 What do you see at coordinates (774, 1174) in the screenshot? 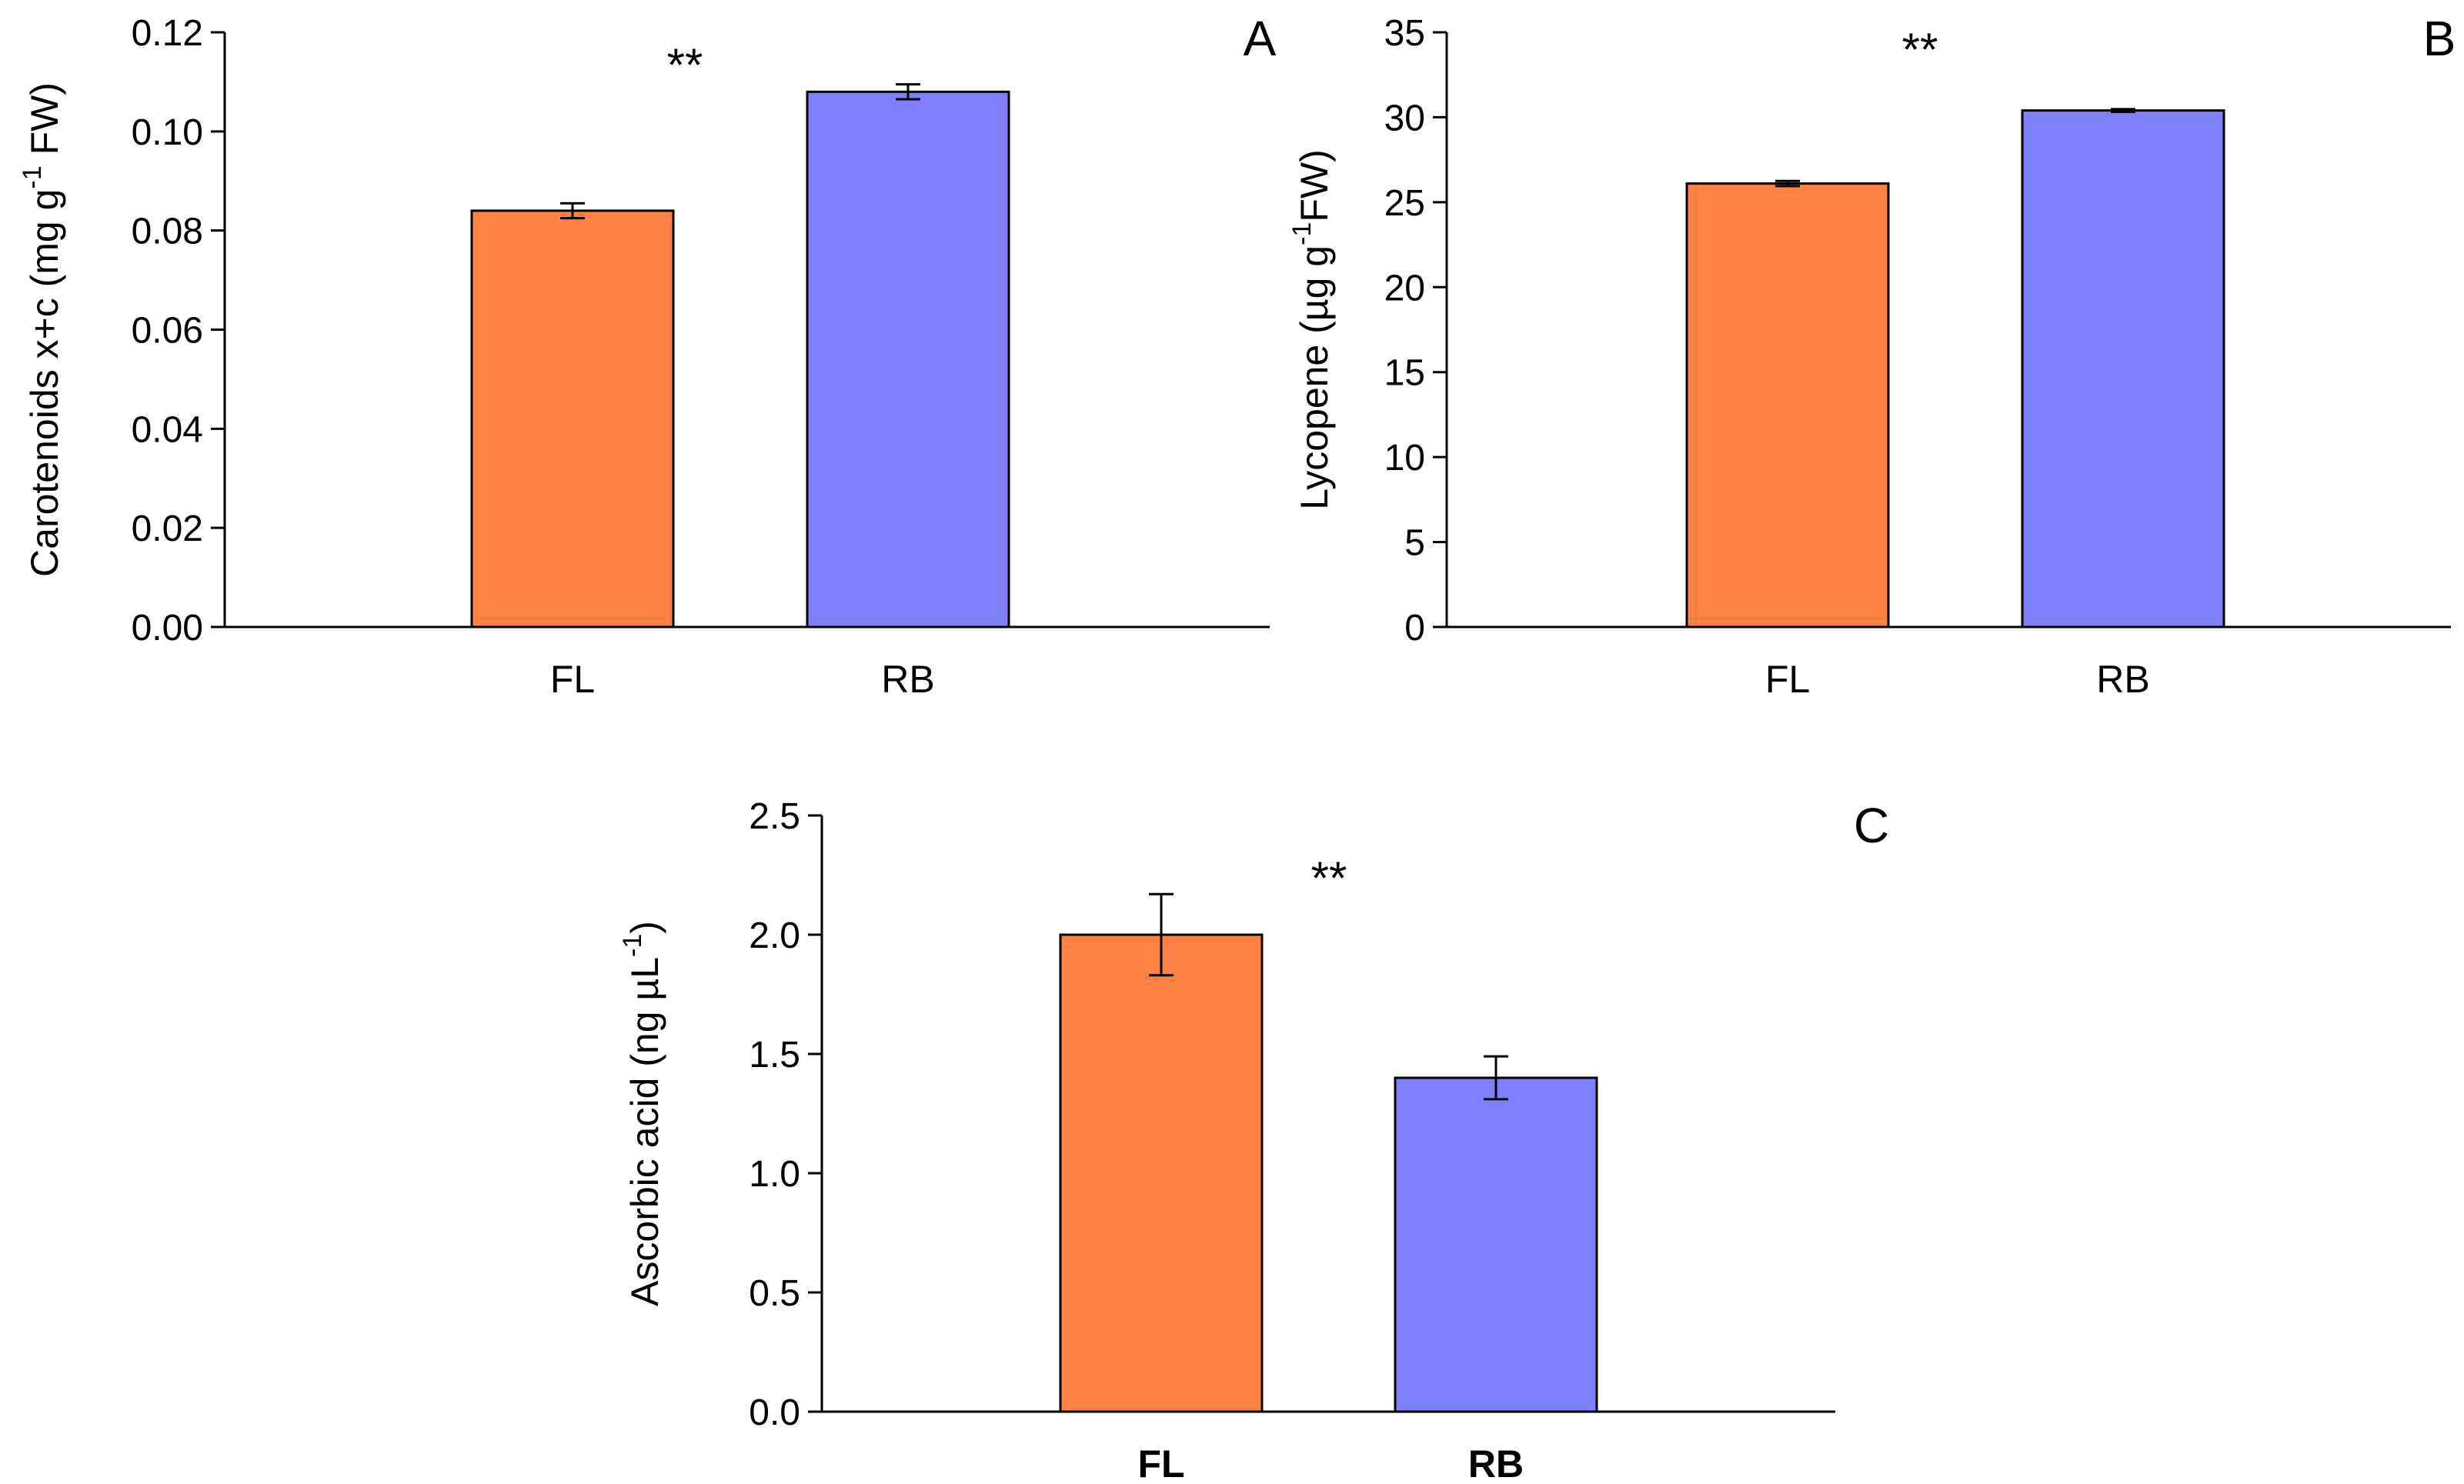
I see `y-tick-label: 1.0` at bounding box center [774, 1174].